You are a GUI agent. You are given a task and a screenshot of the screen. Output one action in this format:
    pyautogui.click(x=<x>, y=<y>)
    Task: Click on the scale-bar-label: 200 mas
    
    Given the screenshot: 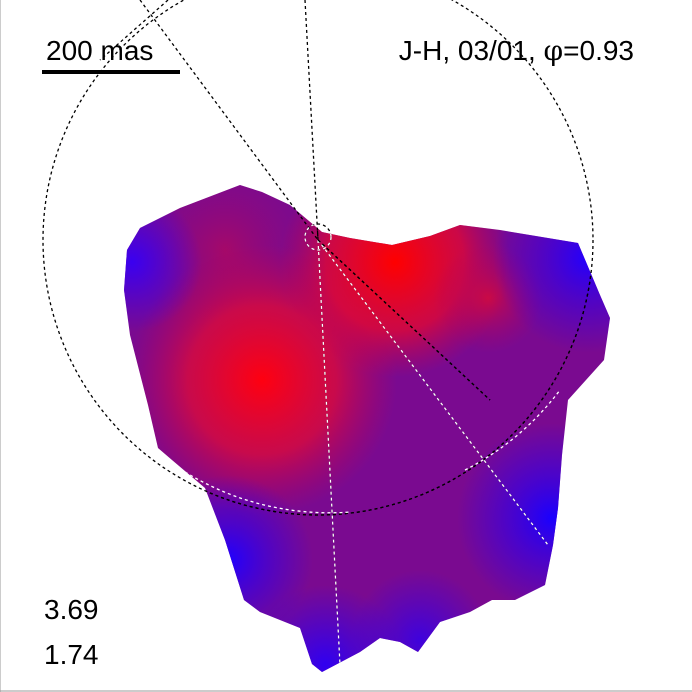 What is the action you would take?
    pyautogui.click(x=99, y=50)
    